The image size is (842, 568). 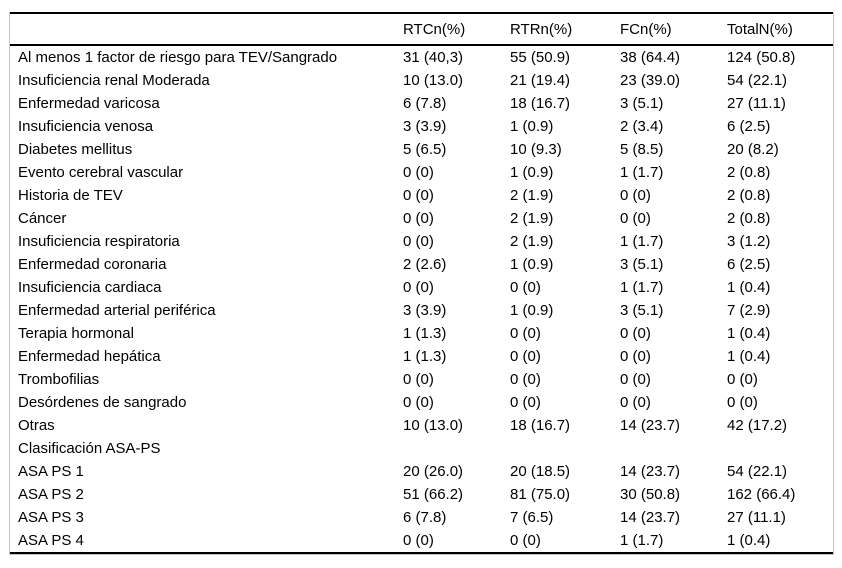 What do you see at coordinates (36, 425) in the screenshot?
I see `row-label: Otras` at bounding box center [36, 425].